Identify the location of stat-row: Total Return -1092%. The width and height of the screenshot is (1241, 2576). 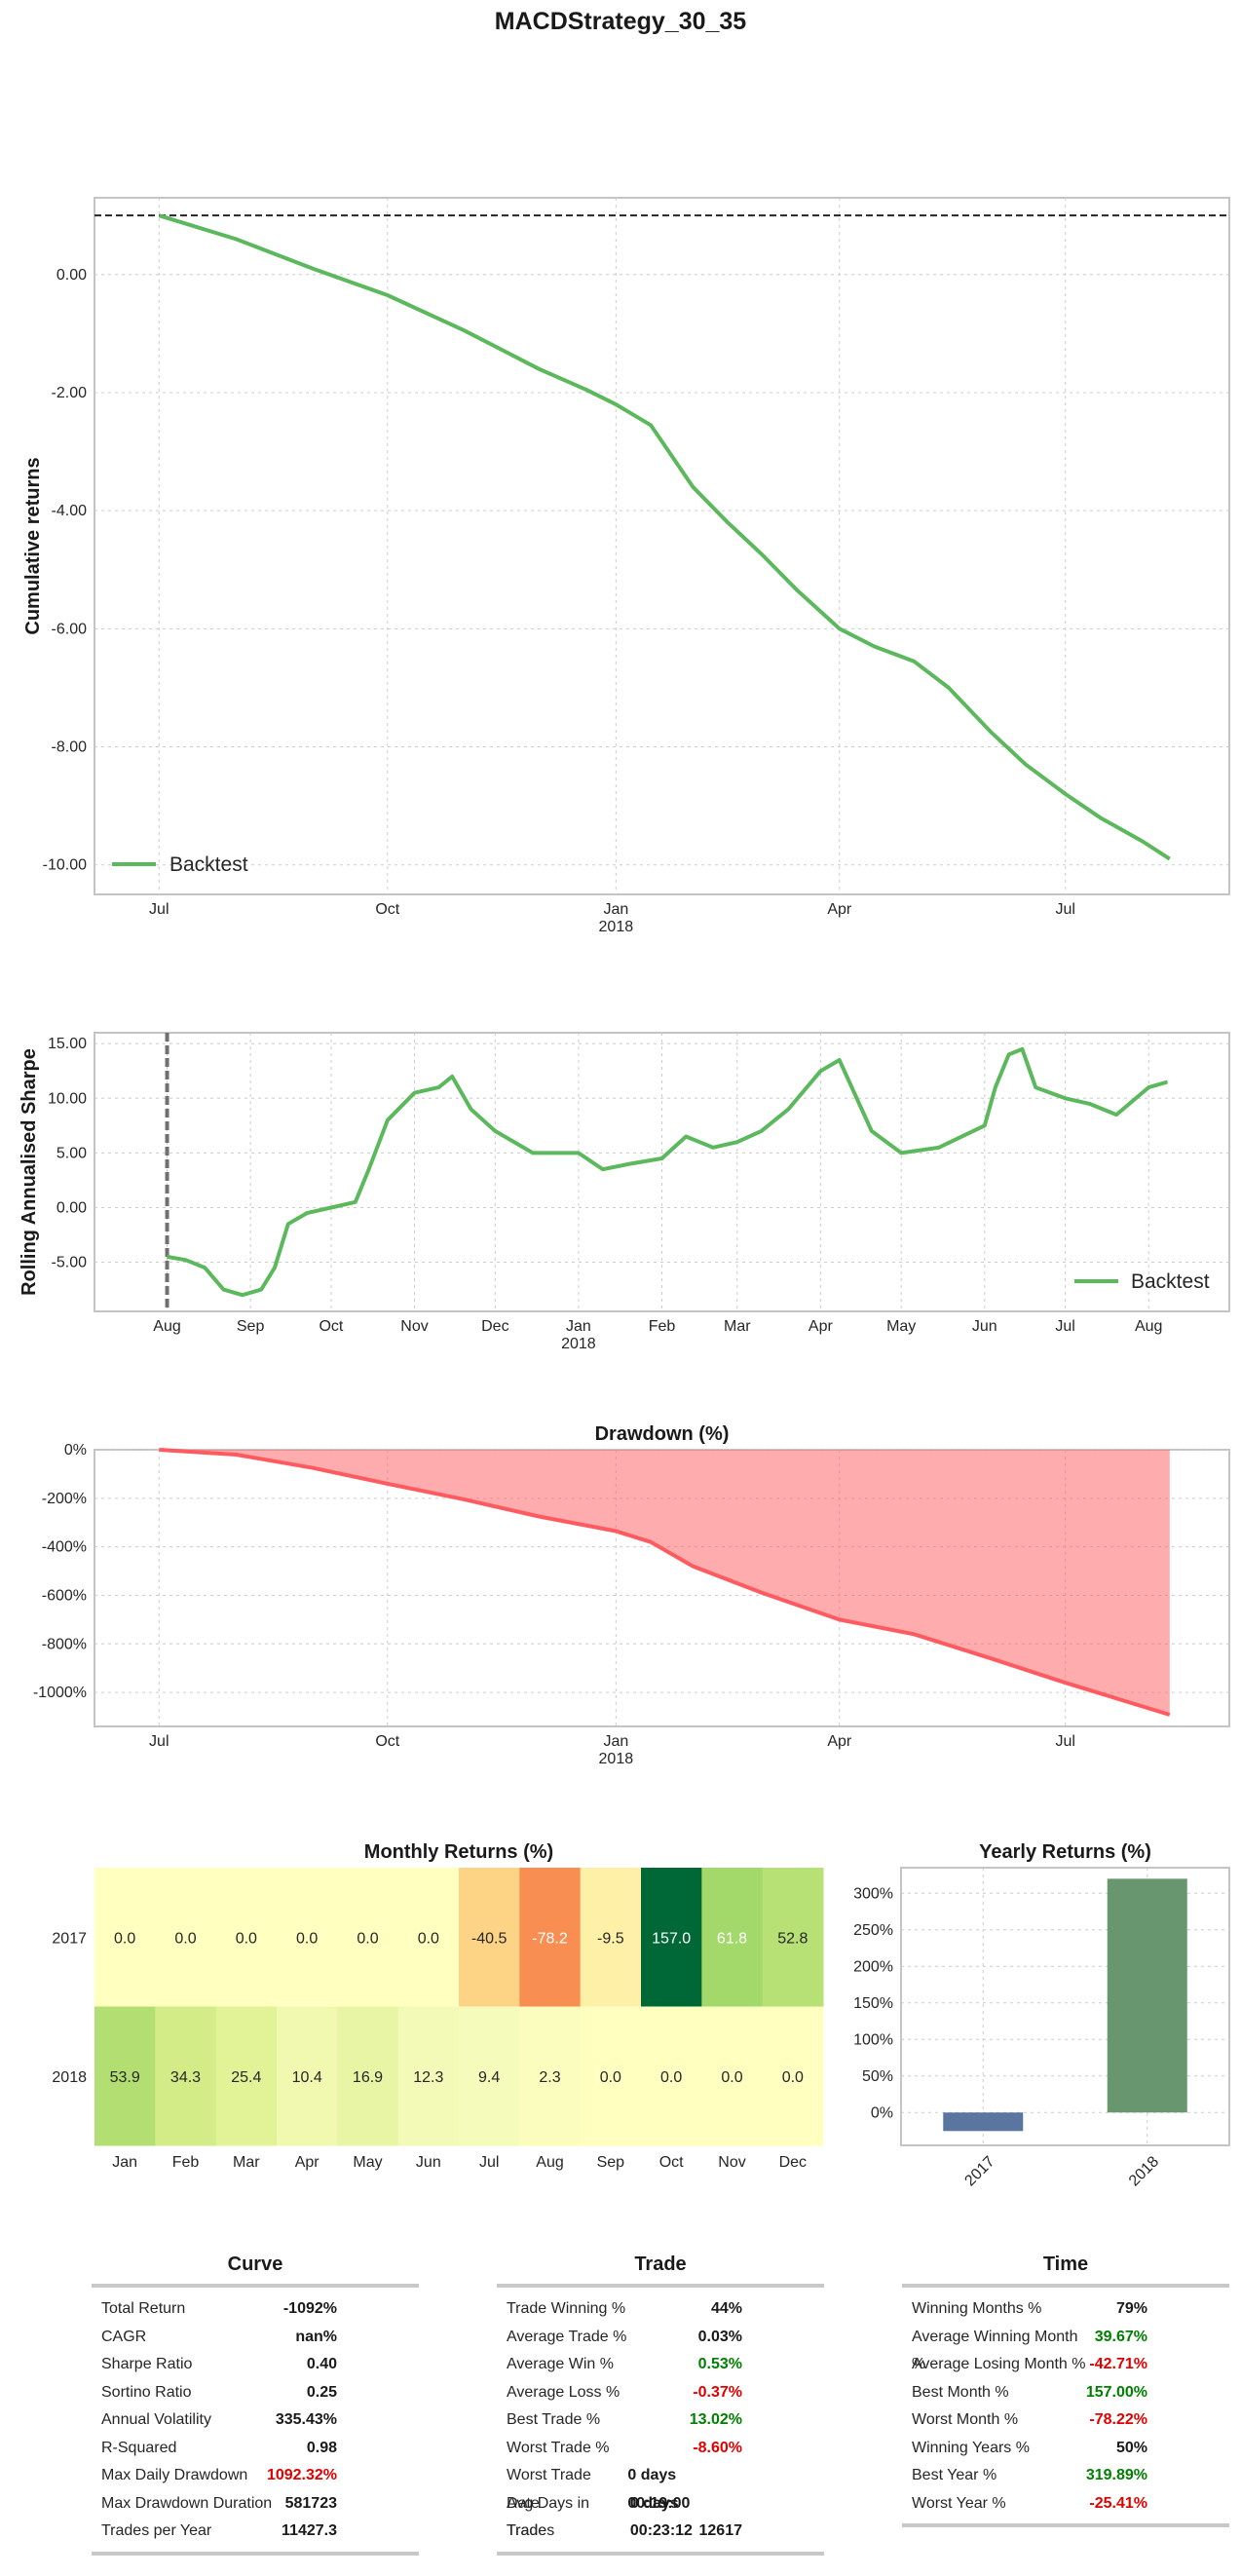
(256, 2309).